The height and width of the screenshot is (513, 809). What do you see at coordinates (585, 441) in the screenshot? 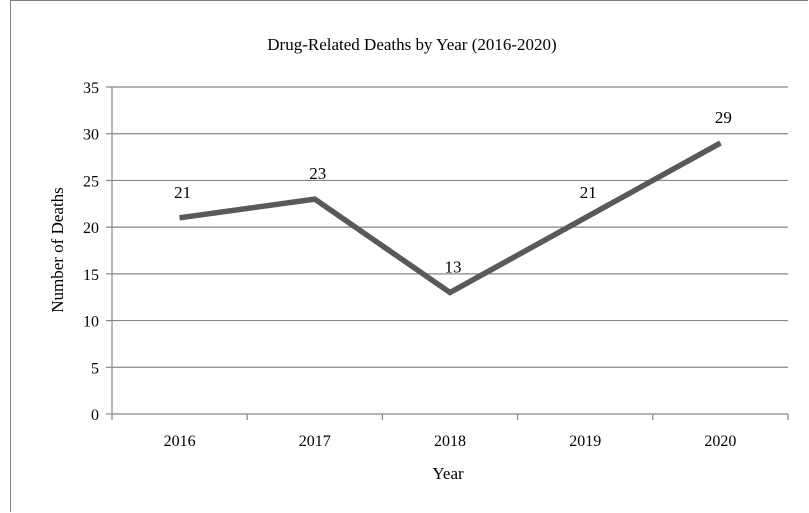
I see `x-tick-label: 2019` at bounding box center [585, 441].